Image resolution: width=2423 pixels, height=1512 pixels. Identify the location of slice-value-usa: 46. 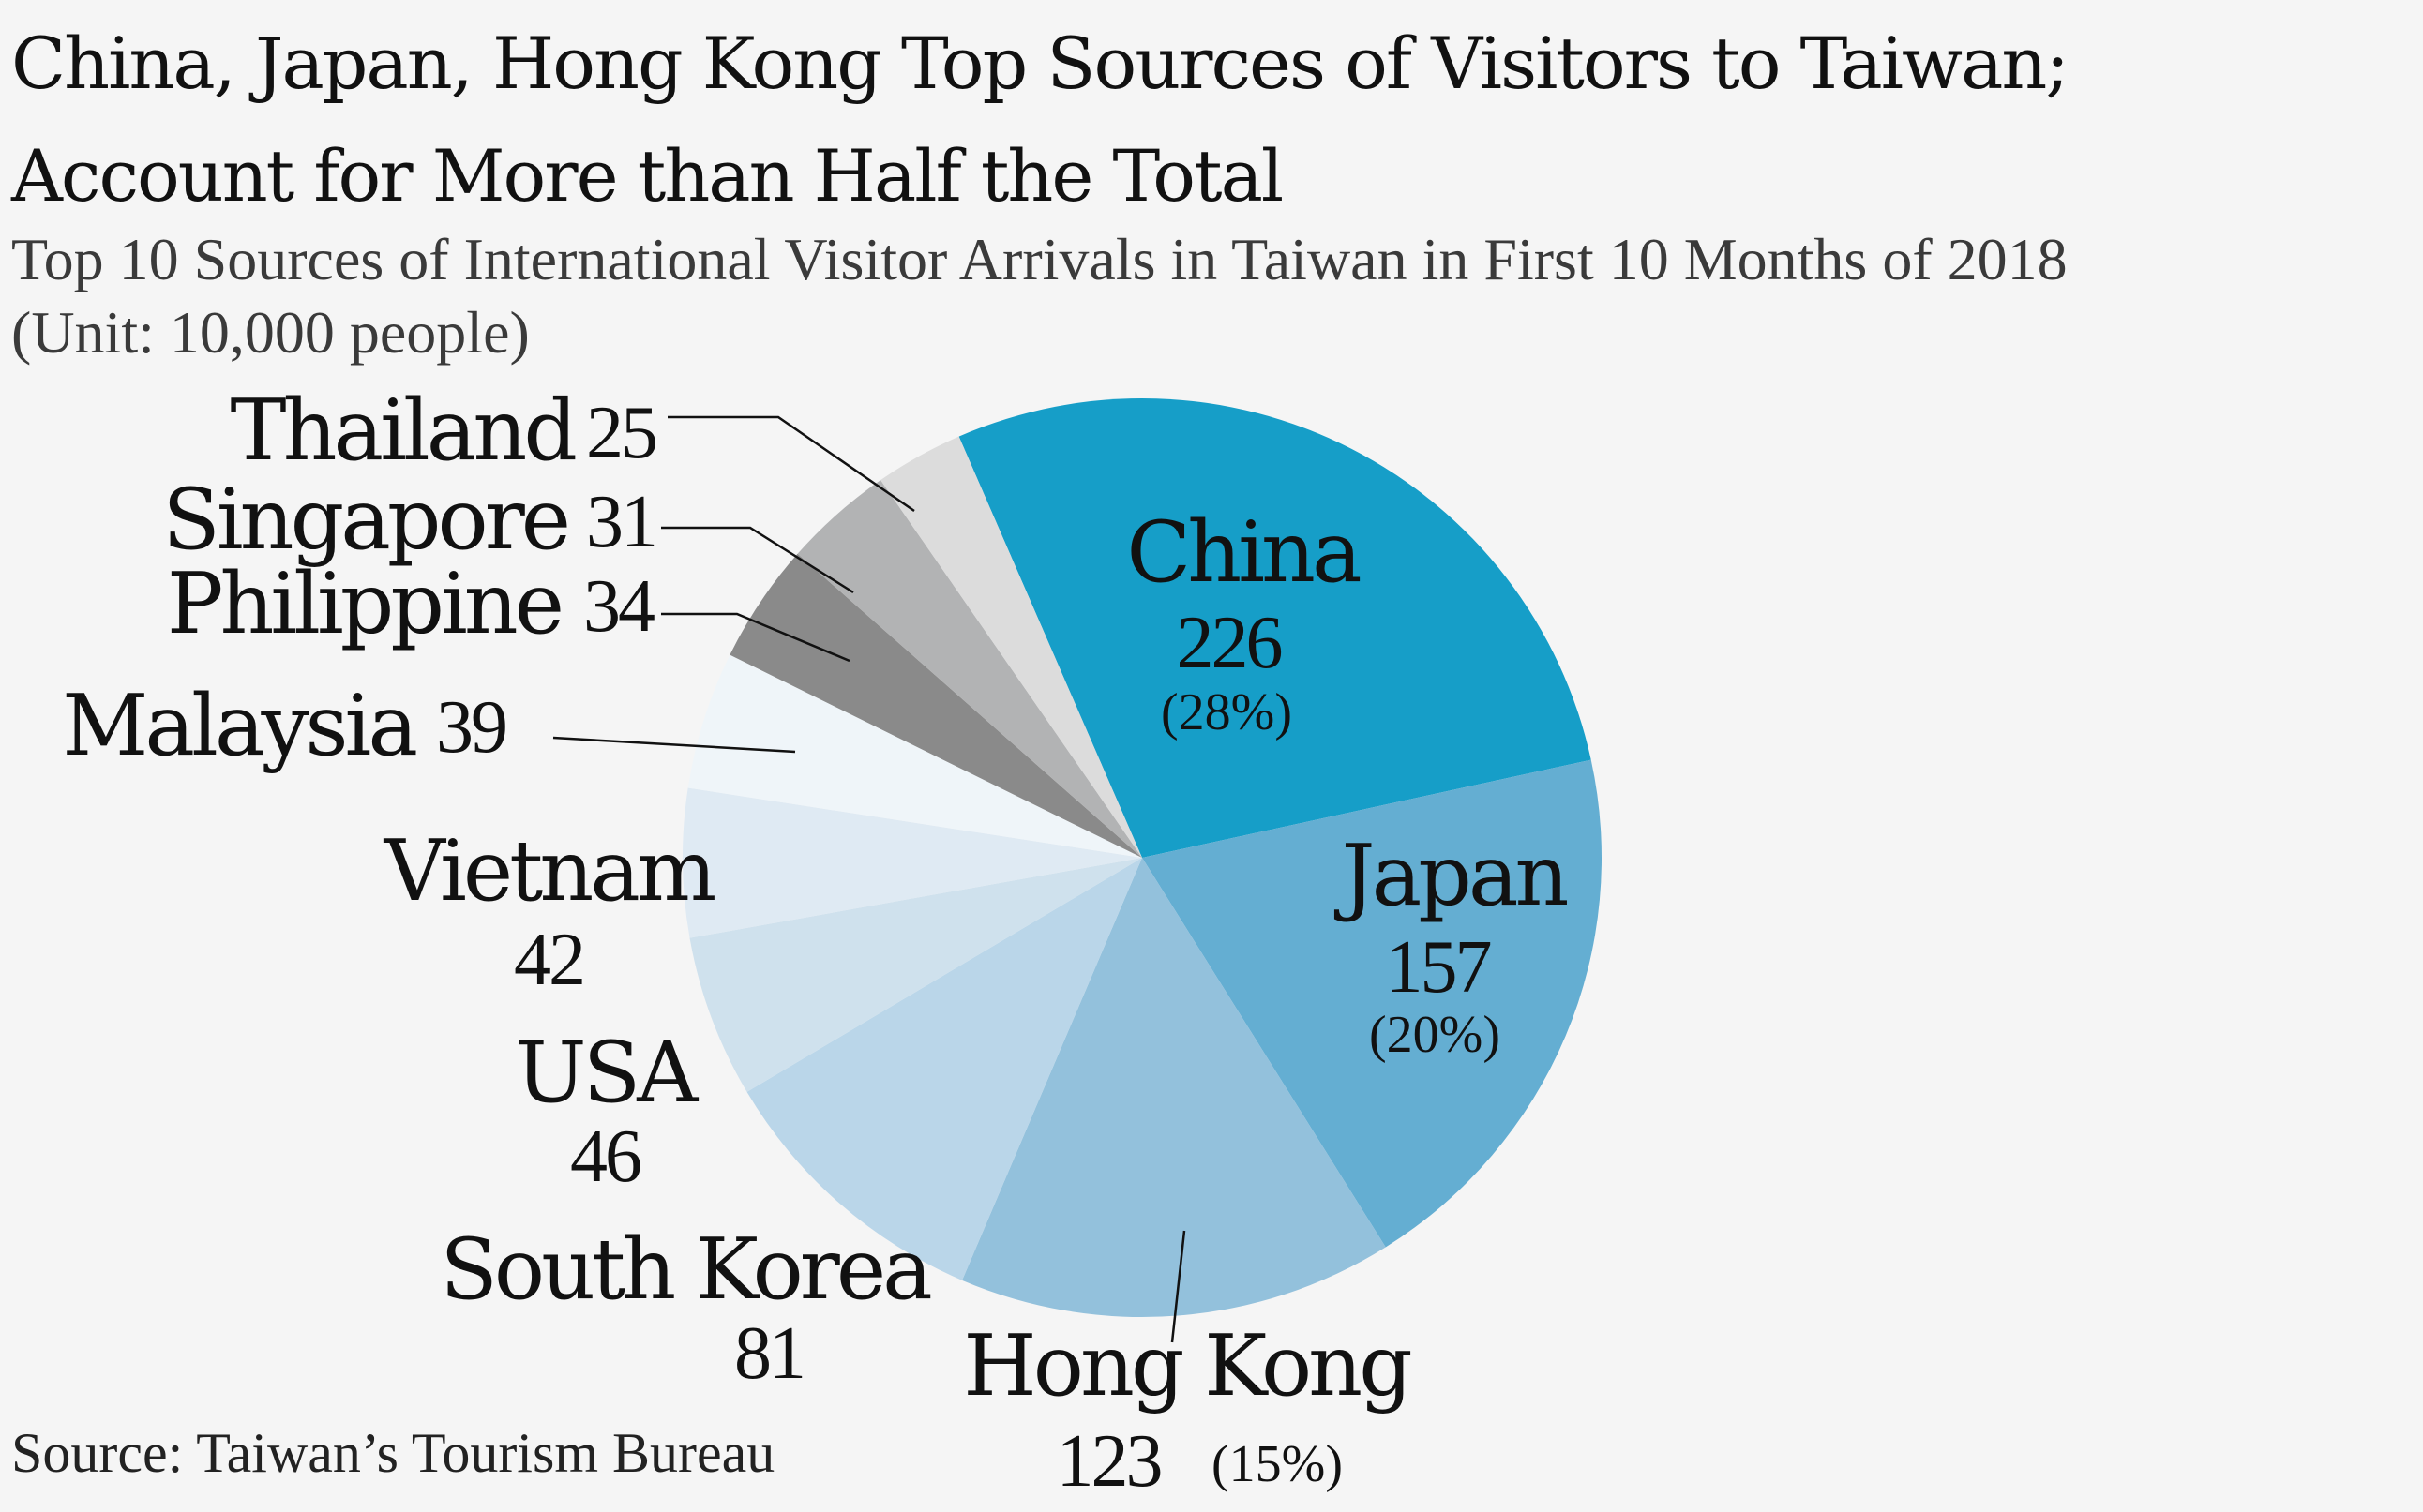
(605, 1156).